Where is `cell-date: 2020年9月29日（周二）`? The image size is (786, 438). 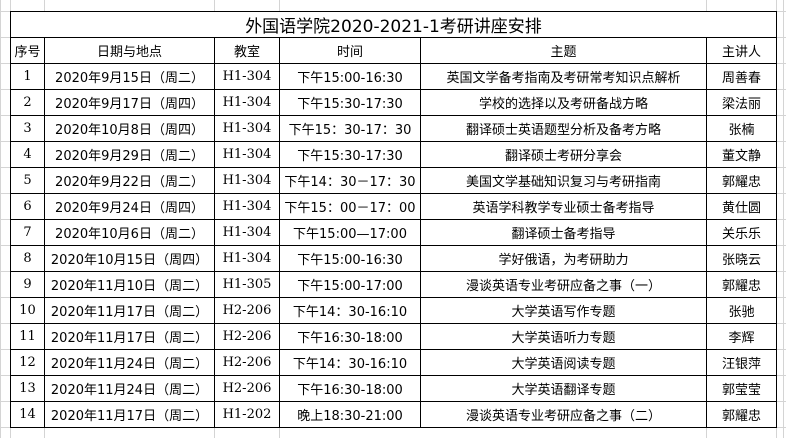
cell-date: 2020年9月29日（周二） is located at coordinates (129, 154).